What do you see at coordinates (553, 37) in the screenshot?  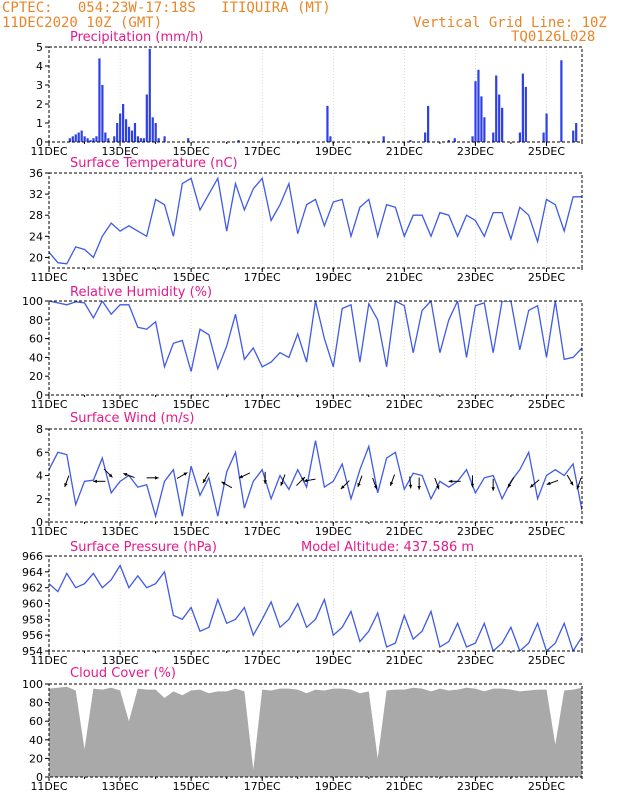 I see `header-model: TQ0126L028` at bounding box center [553, 37].